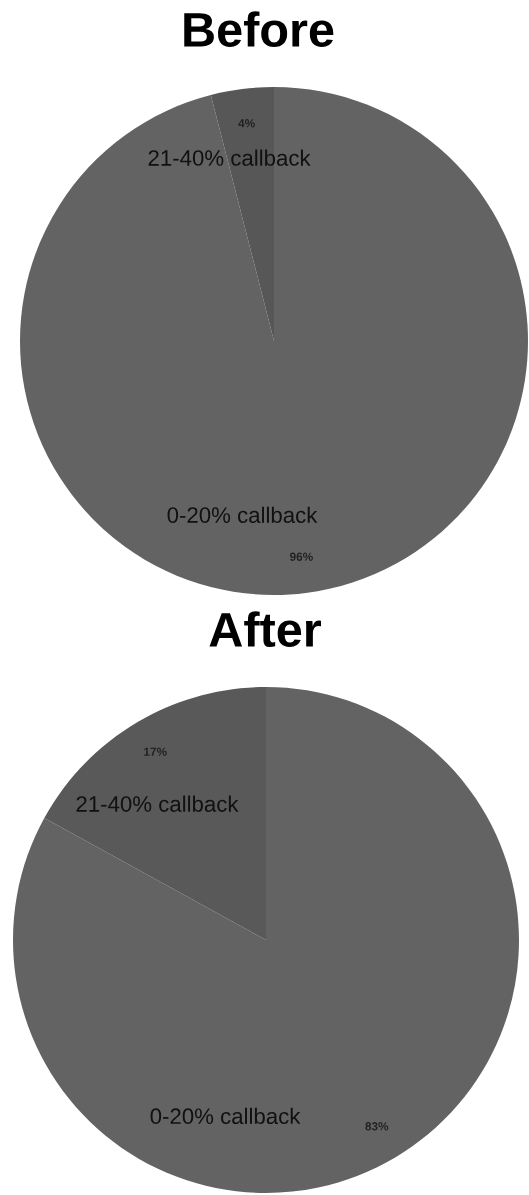  Describe the element at coordinates (265, 629) in the screenshot. I see `chart-title: After` at that location.